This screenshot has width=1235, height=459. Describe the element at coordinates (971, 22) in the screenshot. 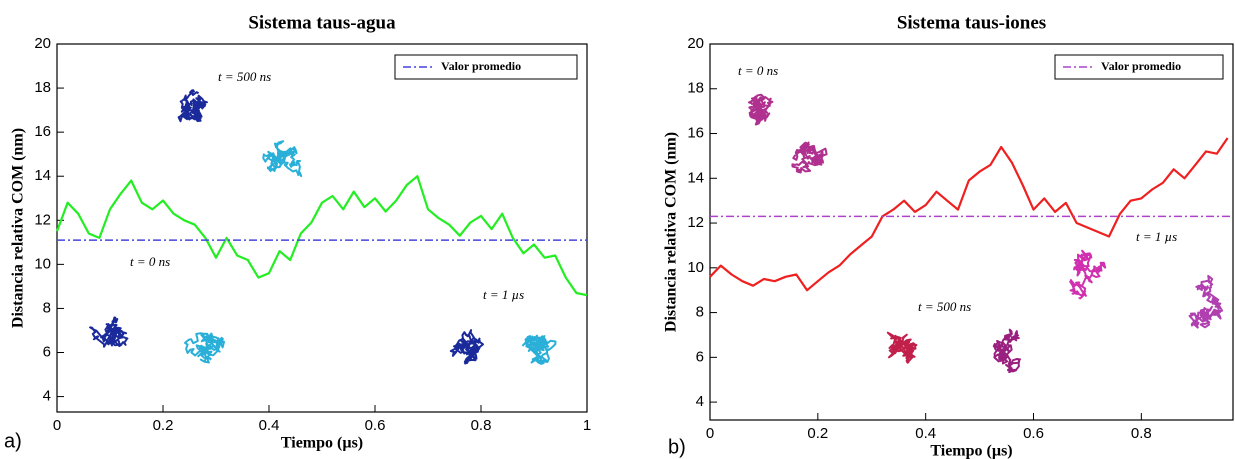

I see `chart-title: Sistema taus-iones` at that location.